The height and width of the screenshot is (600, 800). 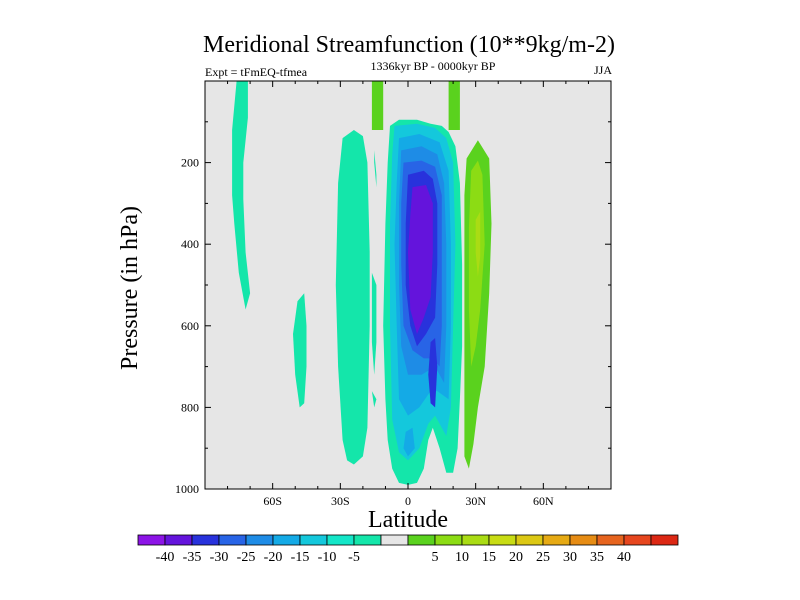 I want to click on experiment-label: Expt = tFmEQ-tfmea, so click(x=256, y=72).